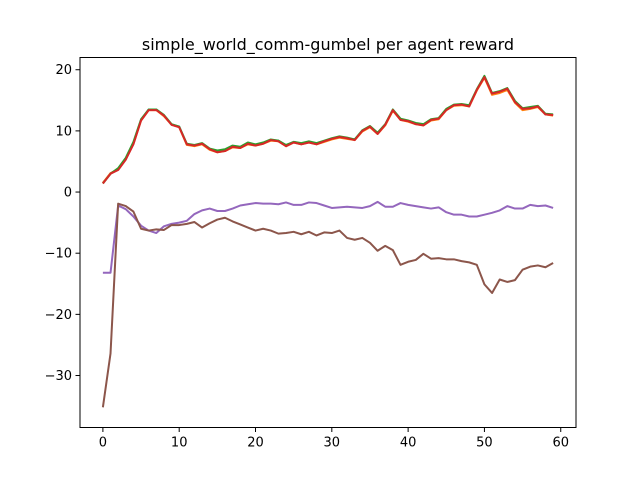  I want to click on x-tick-label: 0, so click(103, 443).